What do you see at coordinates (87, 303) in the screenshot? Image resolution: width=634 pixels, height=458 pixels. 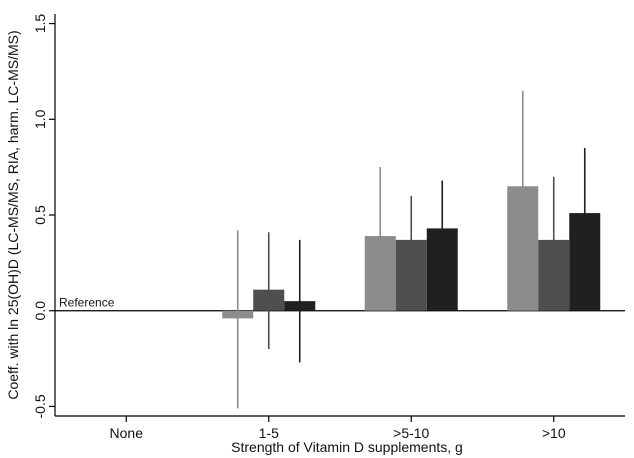 I see `reference-label: Reference` at bounding box center [87, 303].